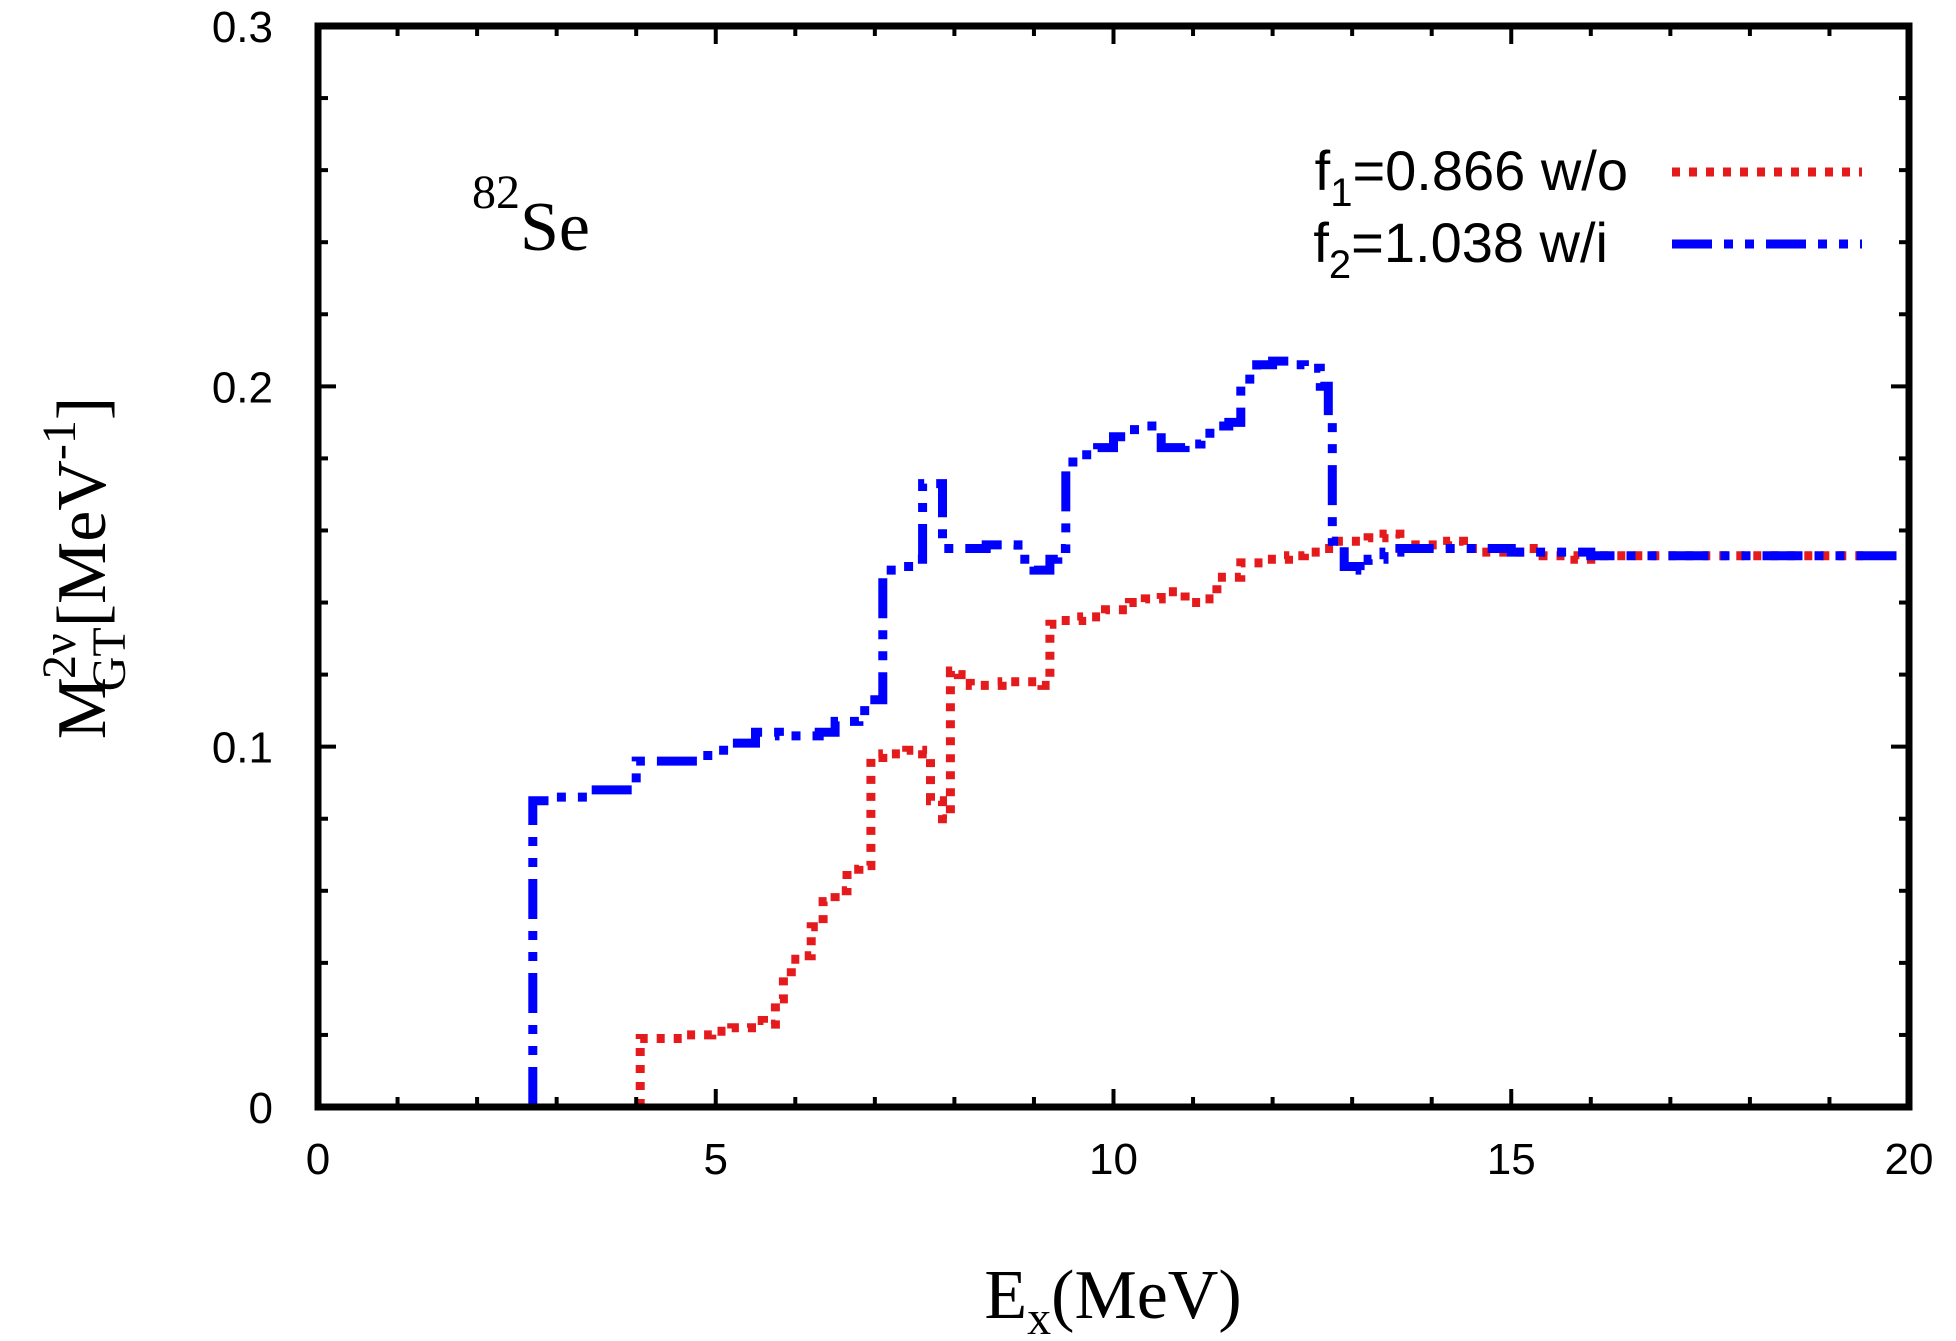 This screenshot has height=1341, width=1956. What do you see at coordinates (242, 387) in the screenshot?
I see `y-tick-label: 0.2` at bounding box center [242, 387].